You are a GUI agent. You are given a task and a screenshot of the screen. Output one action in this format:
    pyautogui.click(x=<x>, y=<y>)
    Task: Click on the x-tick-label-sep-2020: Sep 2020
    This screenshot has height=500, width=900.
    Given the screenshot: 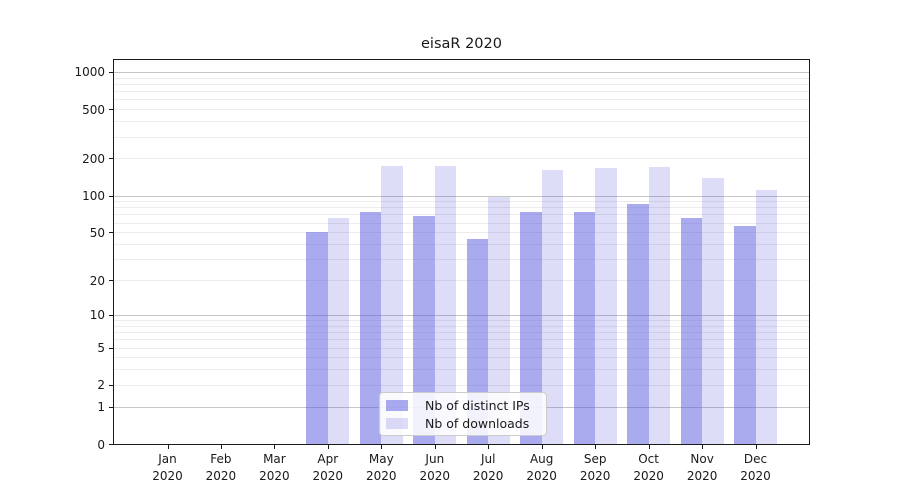 What is the action you would take?
    pyautogui.click(x=595, y=468)
    